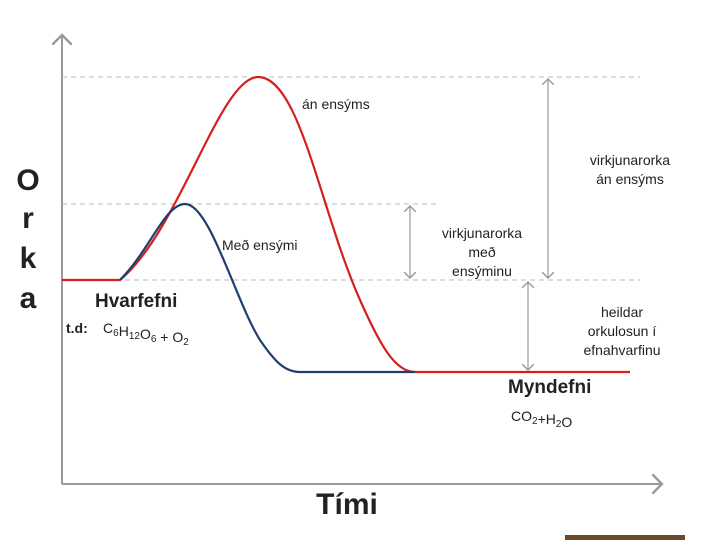 The width and height of the screenshot is (720, 545). What do you see at coordinates (622, 312) in the screenshot?
I see `annotation-line: heildar` at bounding box center [622, 312].